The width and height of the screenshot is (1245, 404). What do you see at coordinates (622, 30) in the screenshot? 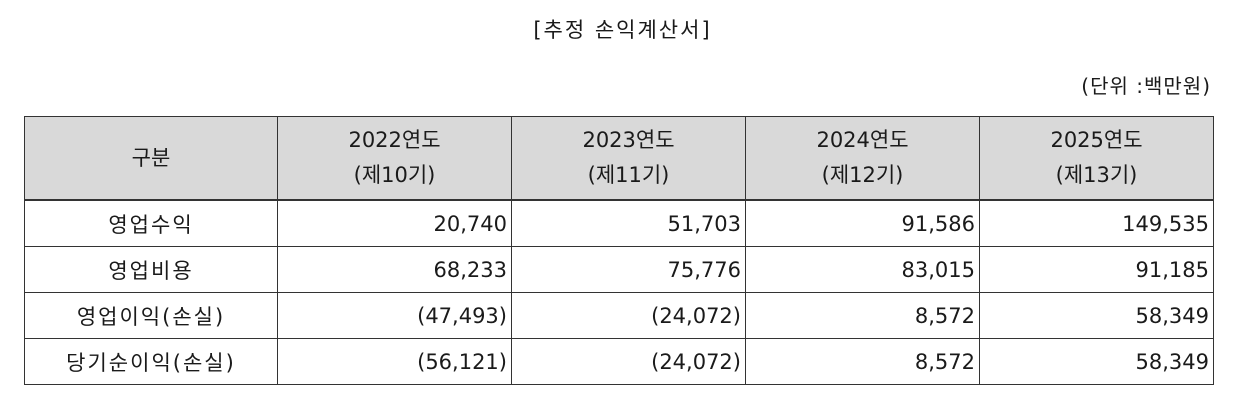
I see `document-title: [추정 손익계산서]` at bounding box center [622, 30].